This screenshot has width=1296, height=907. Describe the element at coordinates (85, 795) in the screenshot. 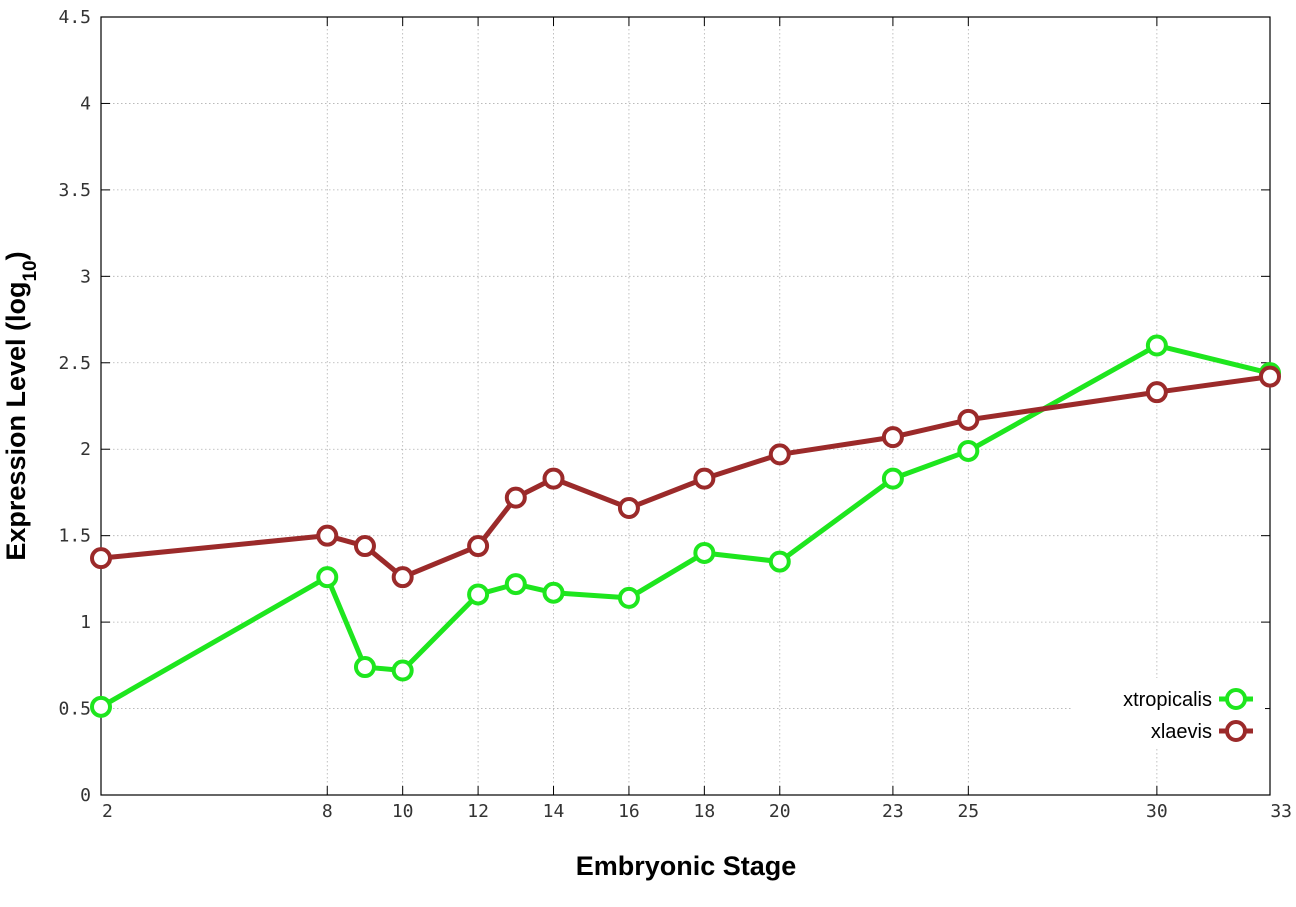

I see `y-tick-label: 0` at that location.